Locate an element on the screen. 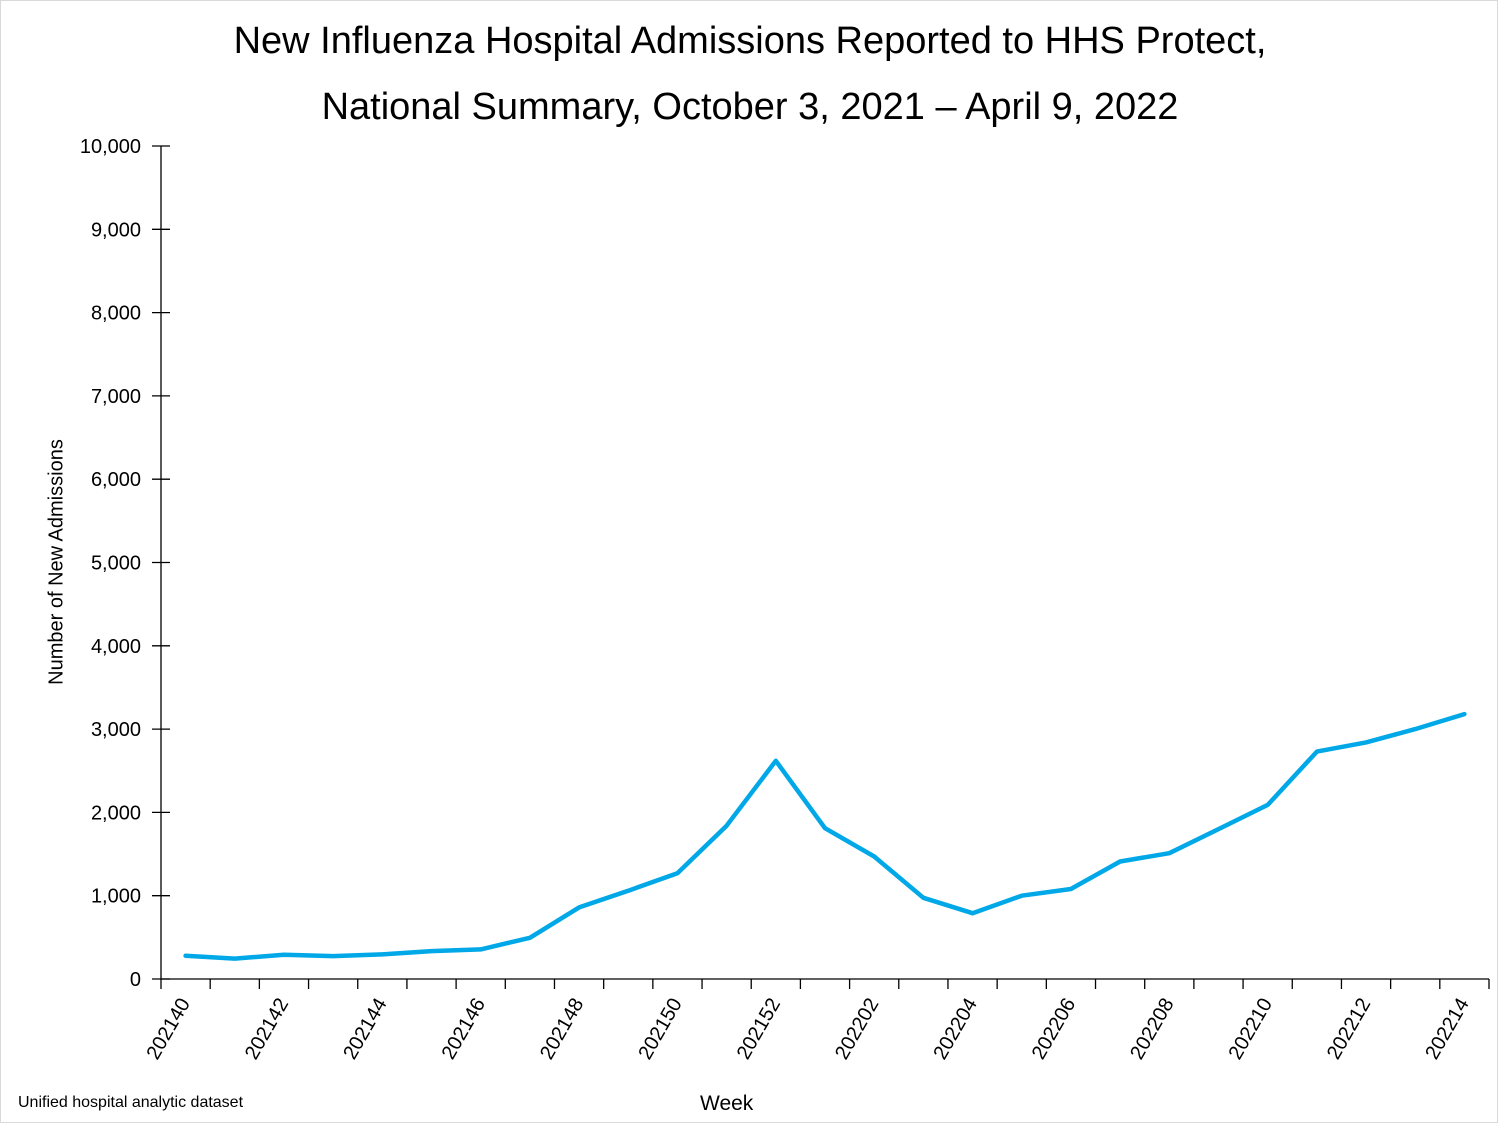 The width and height of the screenshot is (1500, 1125). x-tick-label: 202142 is located at coordinates (267, 1029).